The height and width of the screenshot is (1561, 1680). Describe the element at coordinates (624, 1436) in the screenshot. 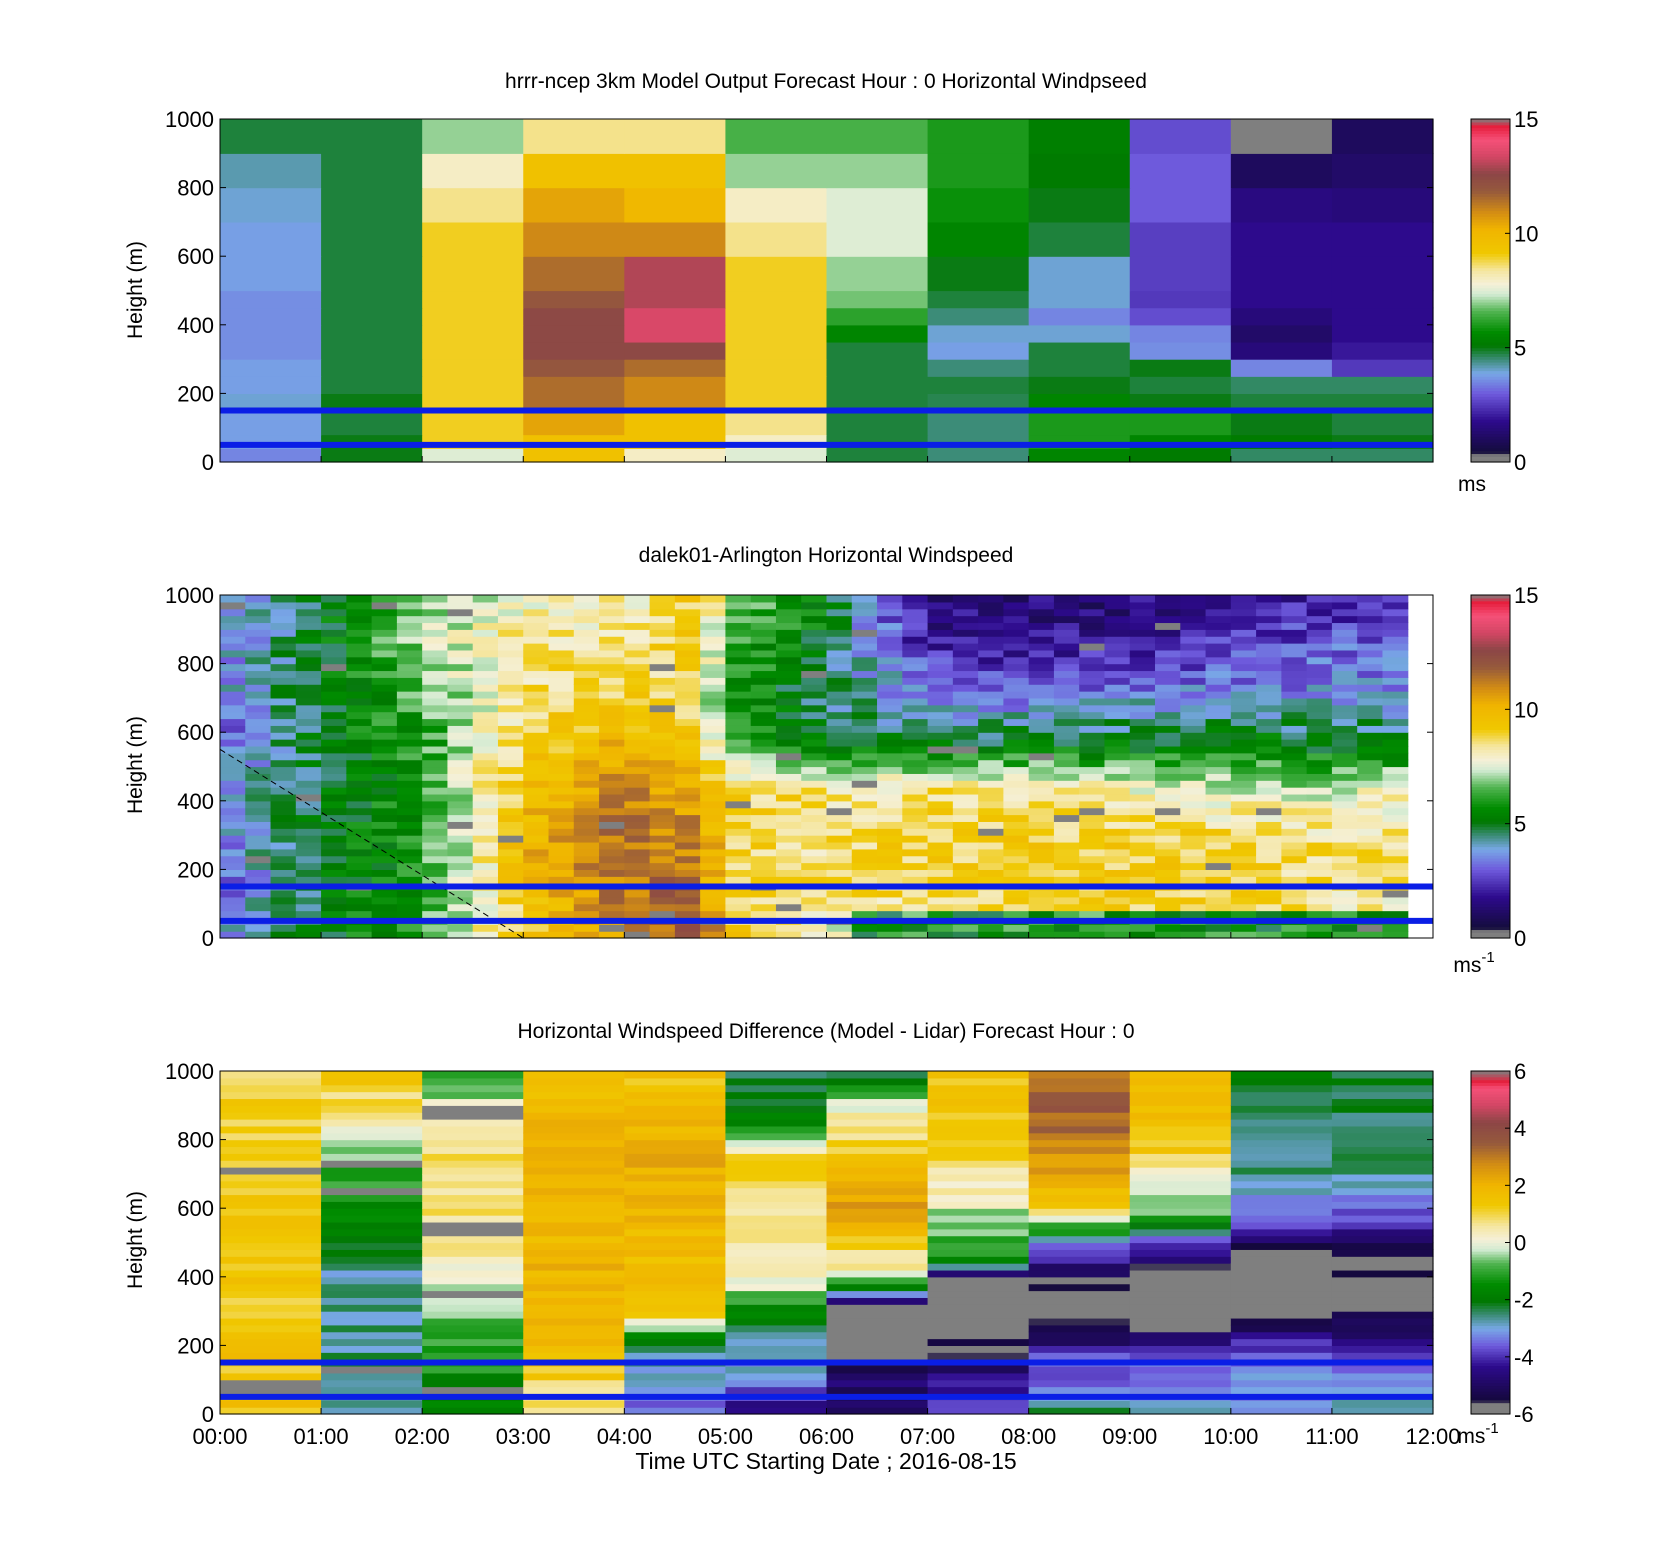

I see `x-tick-label: 04:00` at that location.